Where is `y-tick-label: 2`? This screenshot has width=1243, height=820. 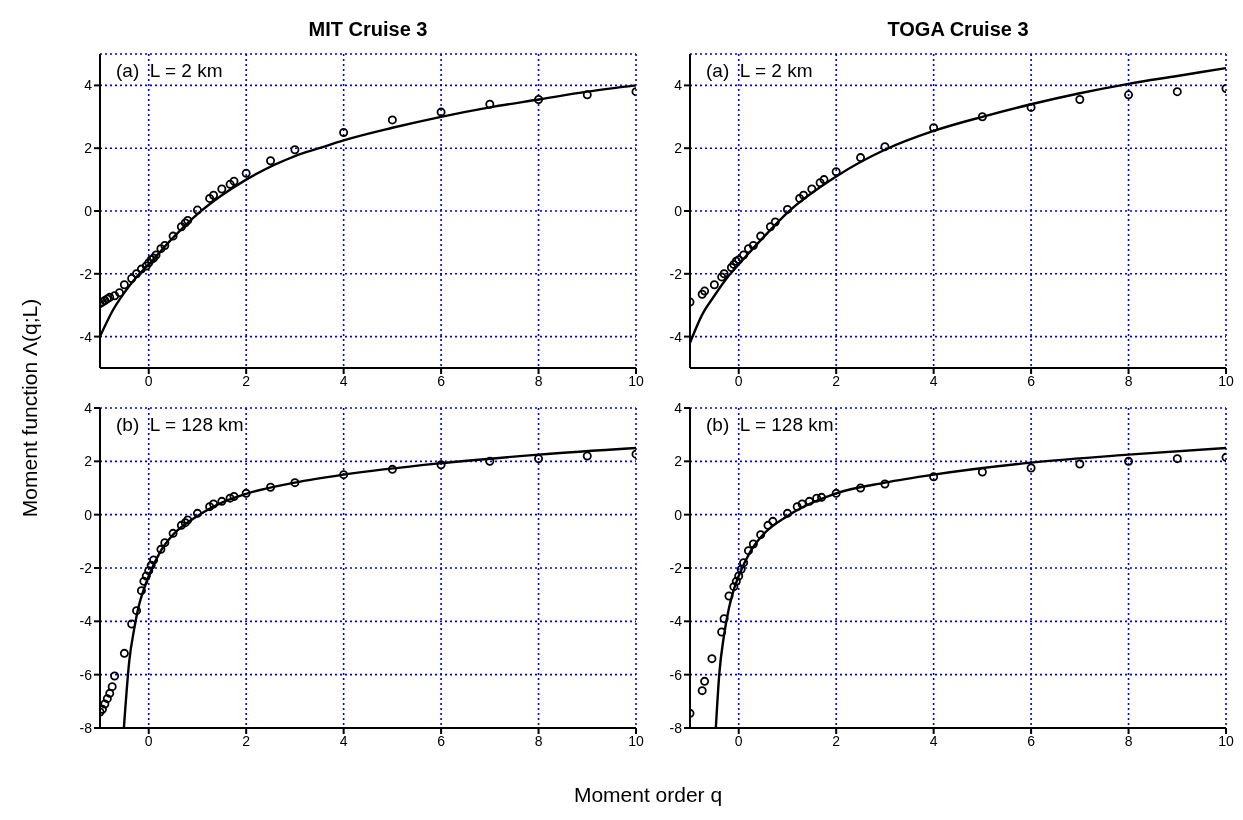 y-tick-label: 2 is located at coordinates (678, 461).